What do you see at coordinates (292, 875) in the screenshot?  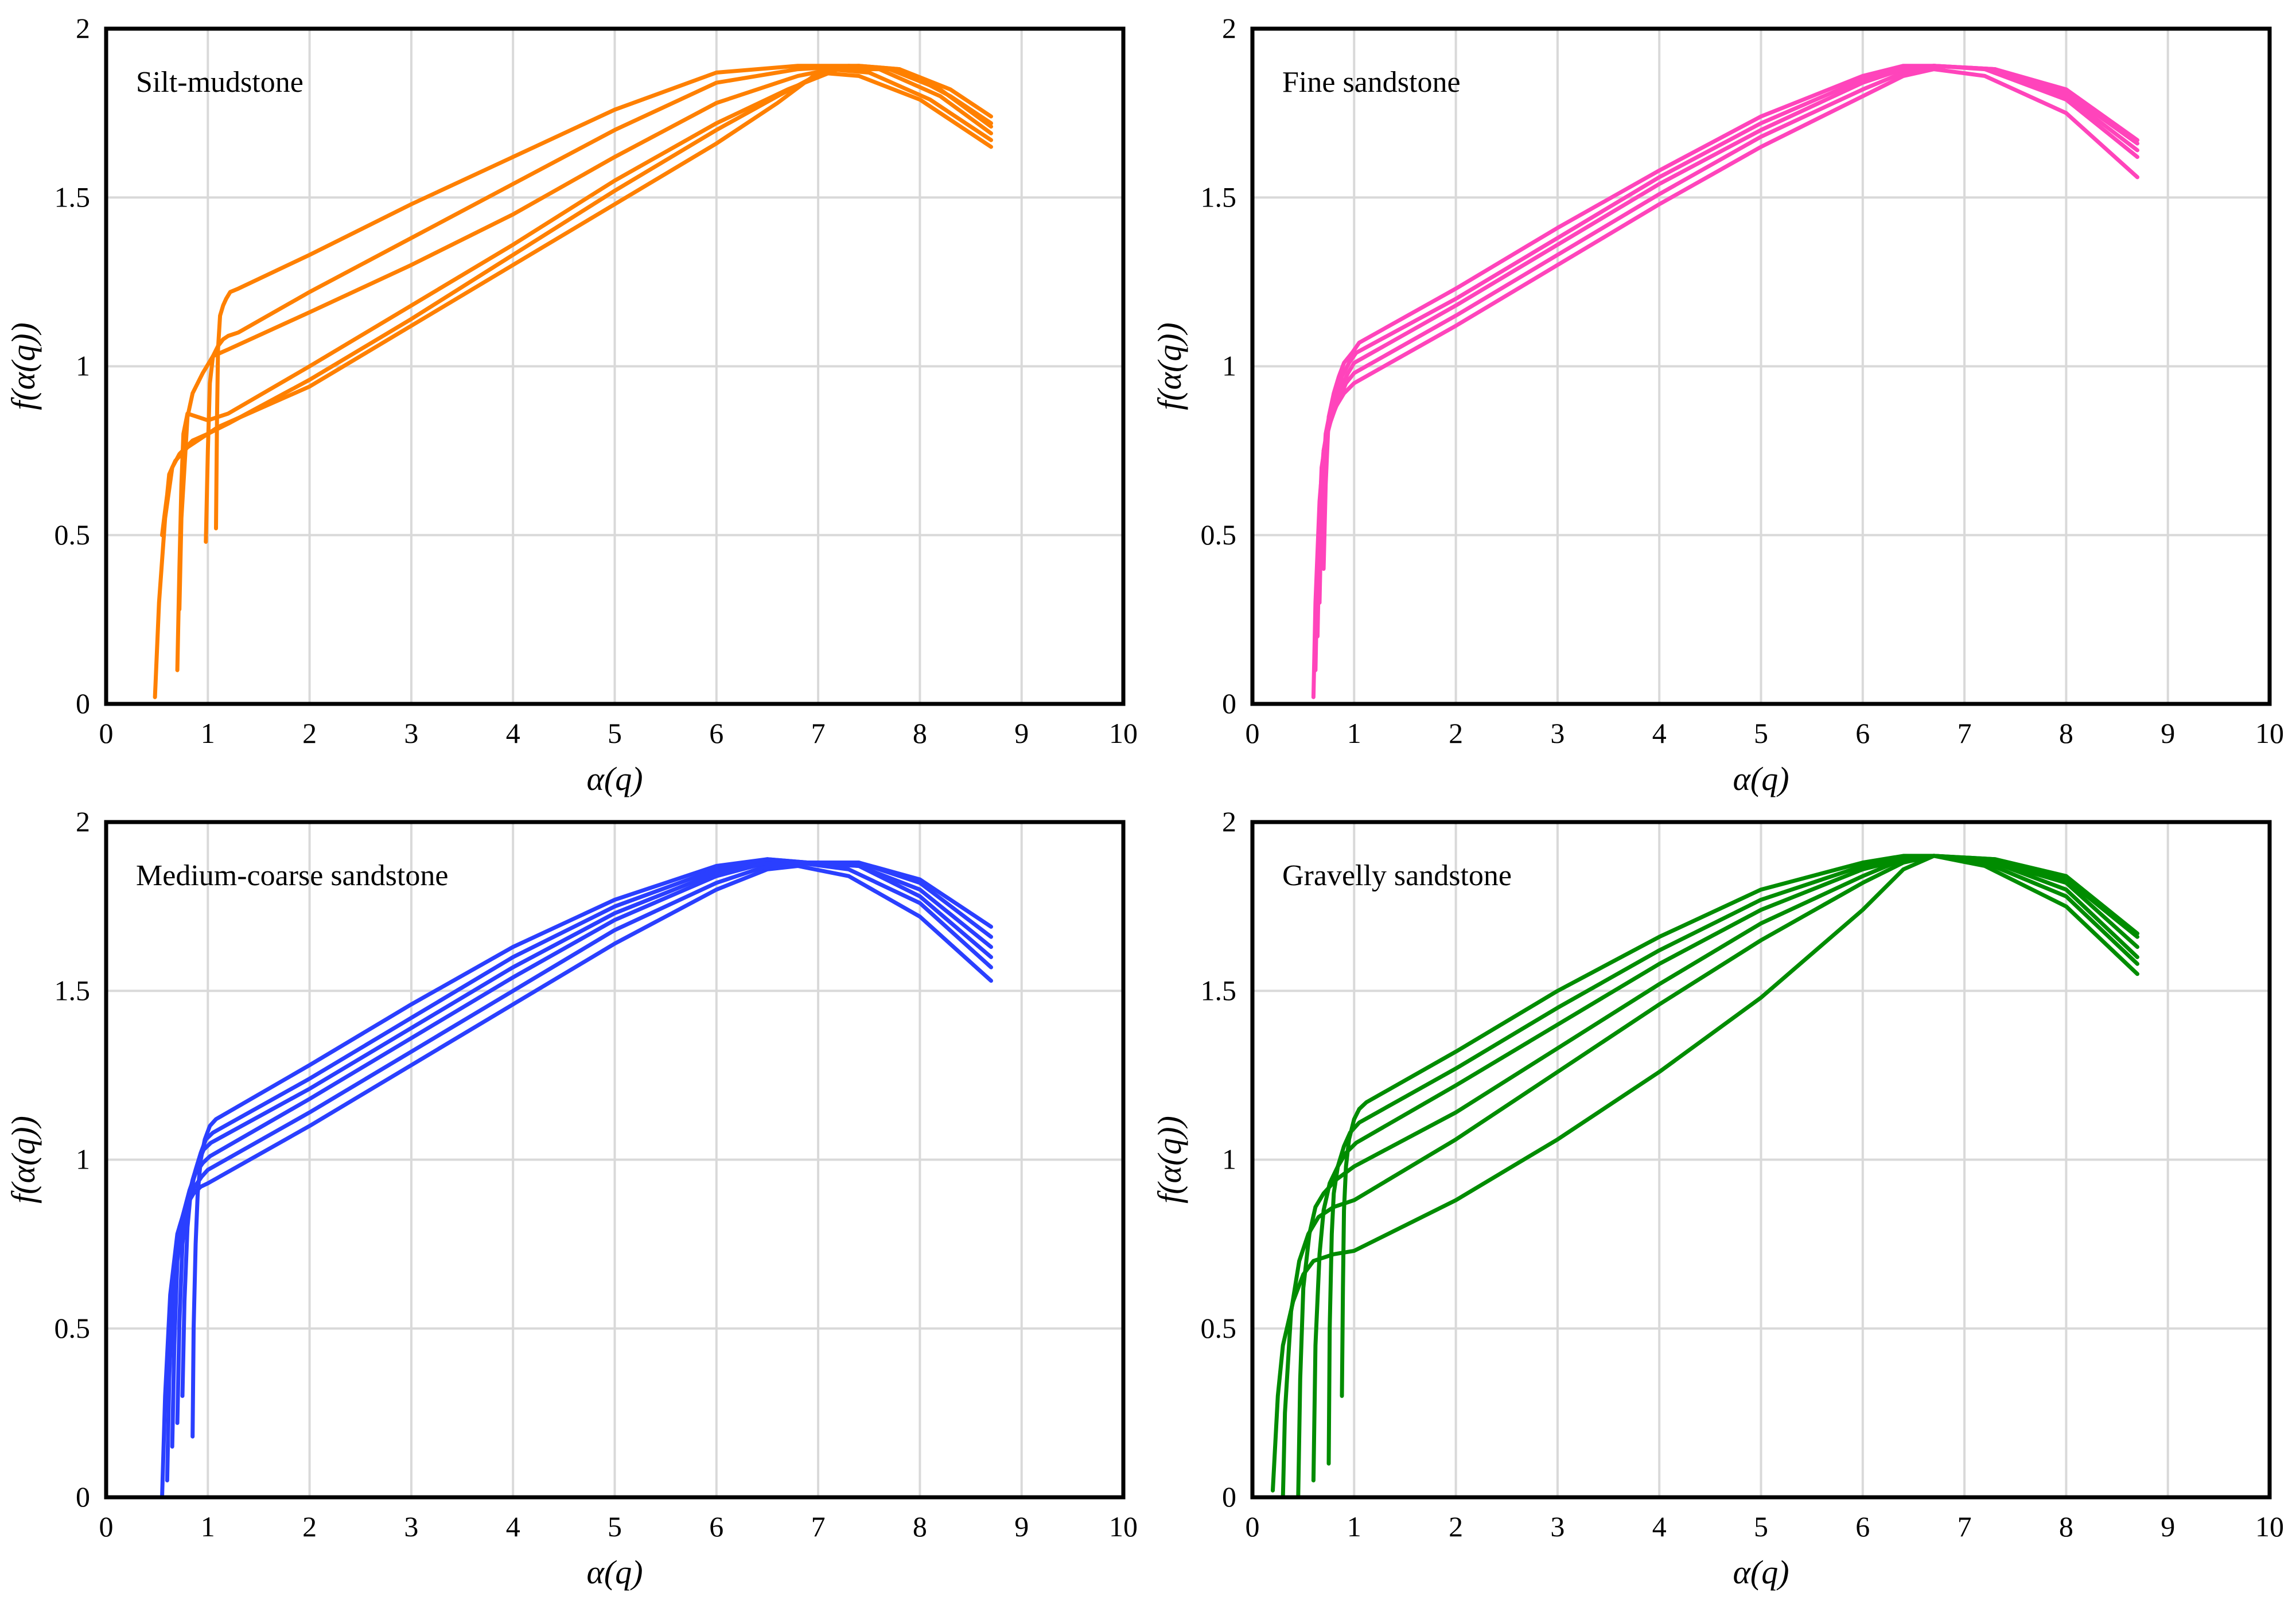 I see `panel-title: Medium-coarse sandstone` at bounding box center [292, 875].